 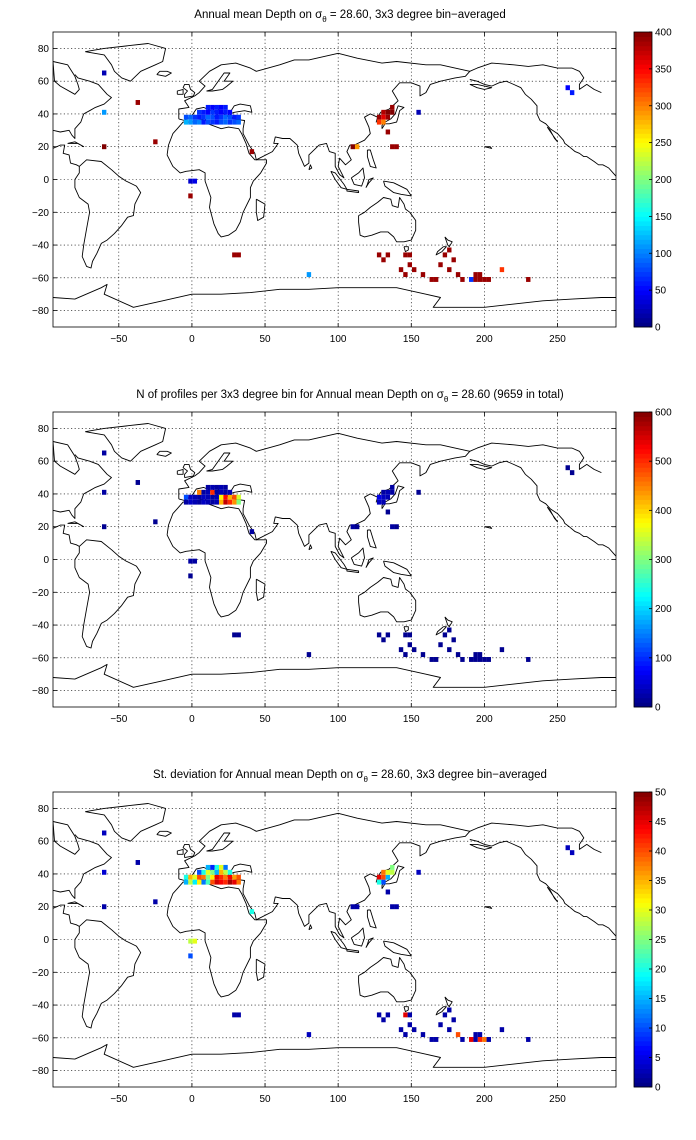 What do you see at coordinates (192, 1099) in the screenshot?
I see `x-tick-label: 0` at bounding box center [192, 1099].